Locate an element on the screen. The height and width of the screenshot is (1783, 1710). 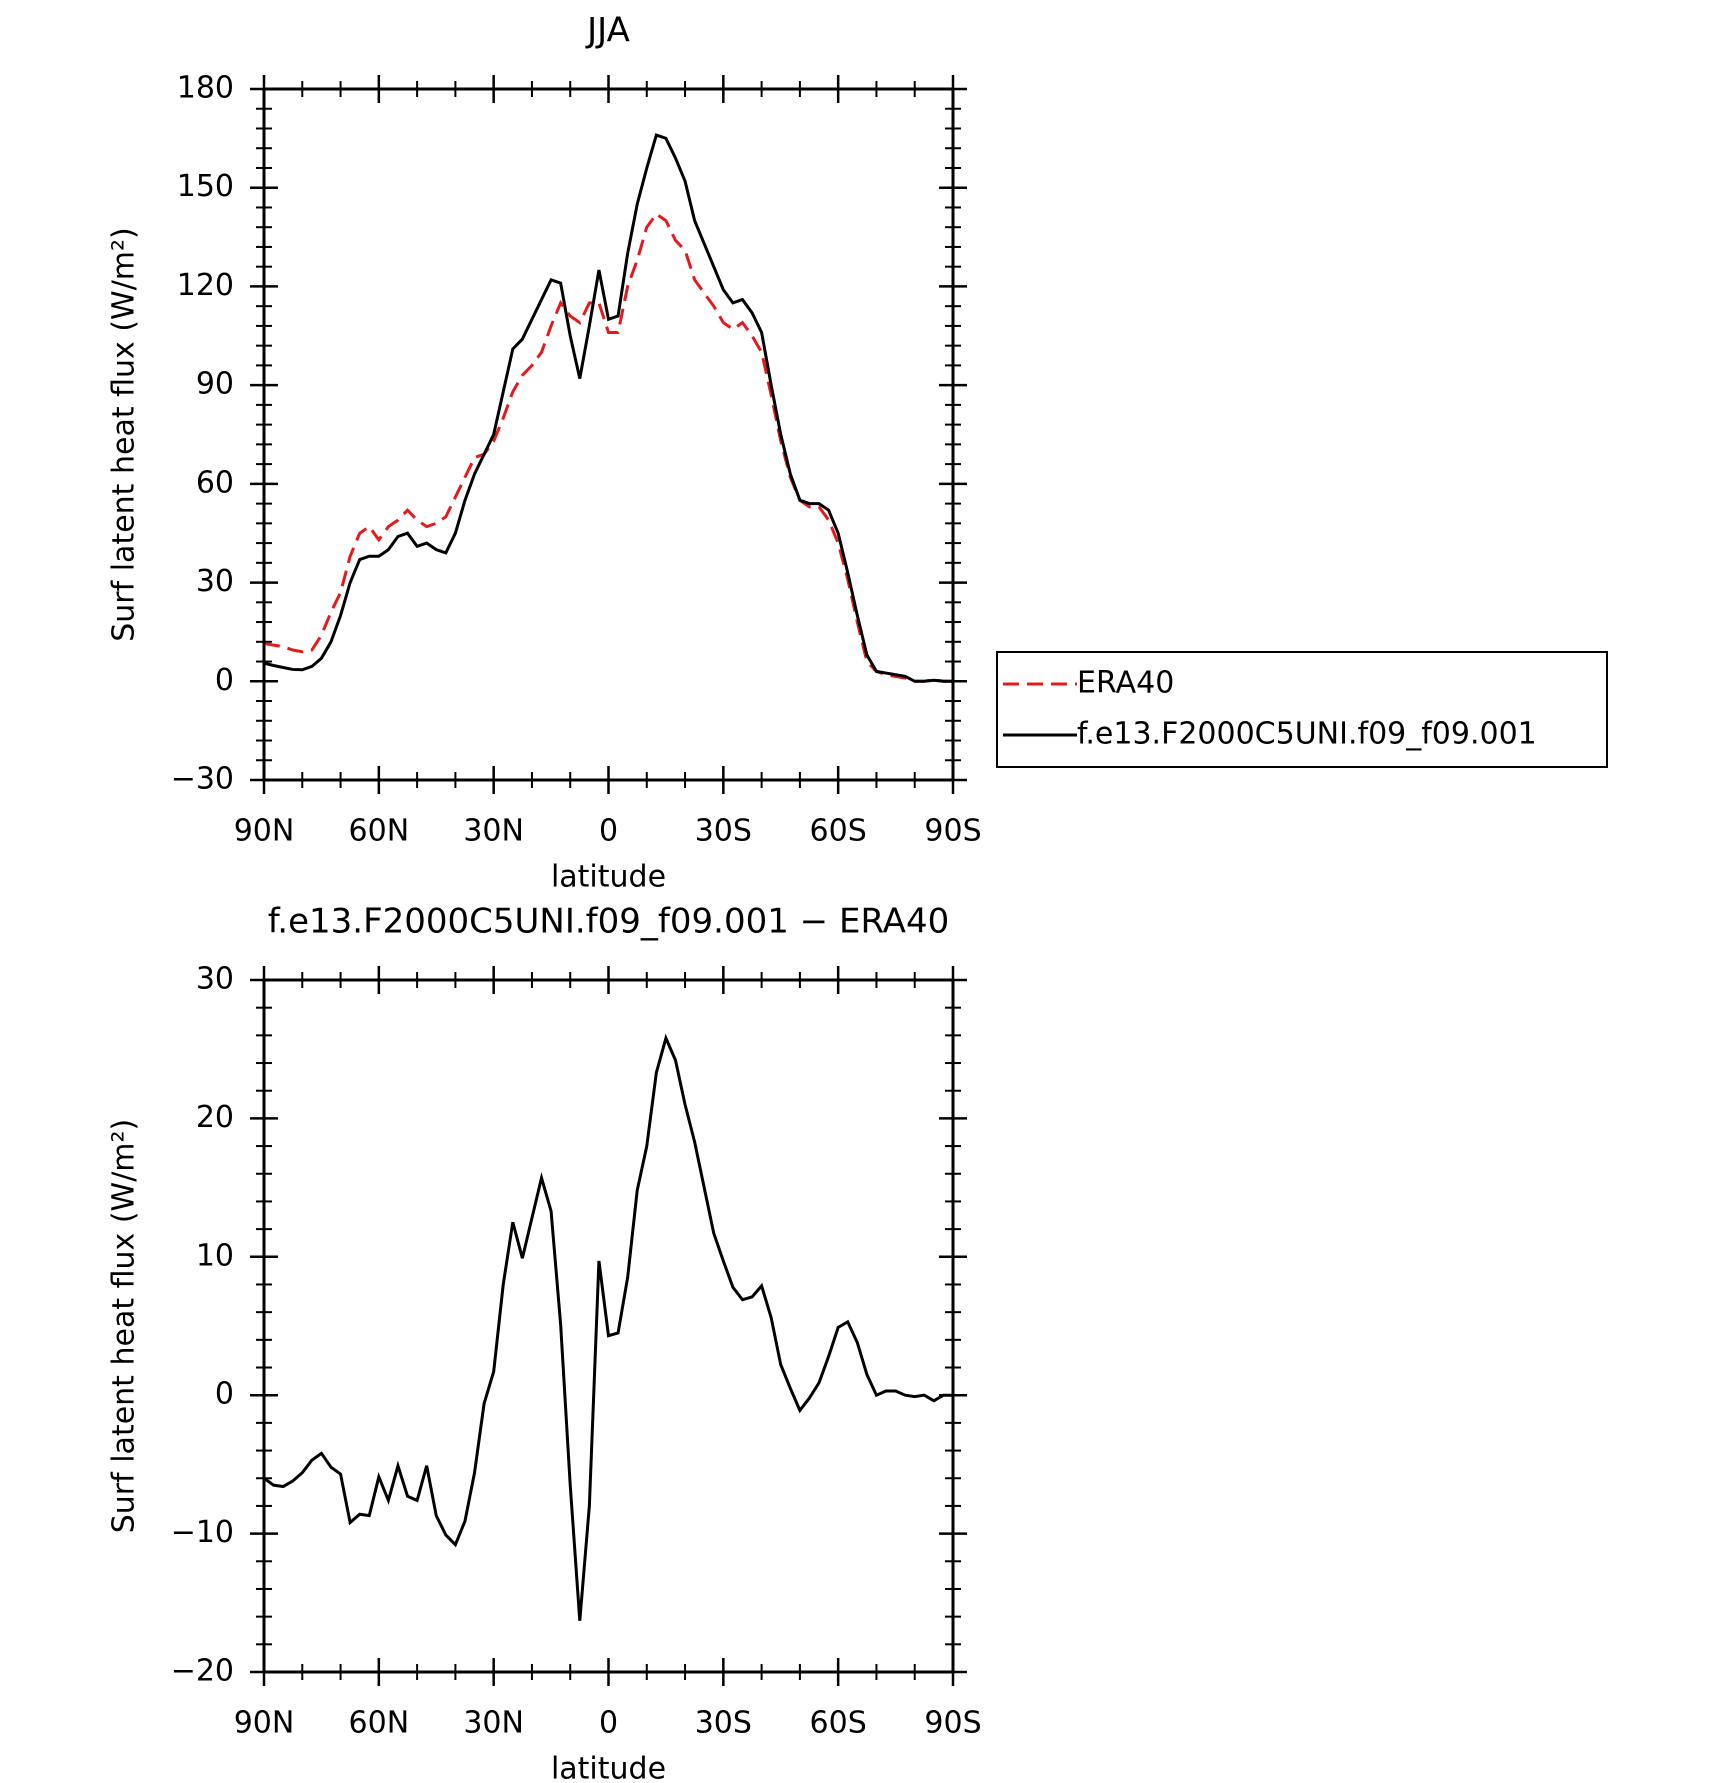
y-tick-label: 120 is located at coordinates (205, 285).